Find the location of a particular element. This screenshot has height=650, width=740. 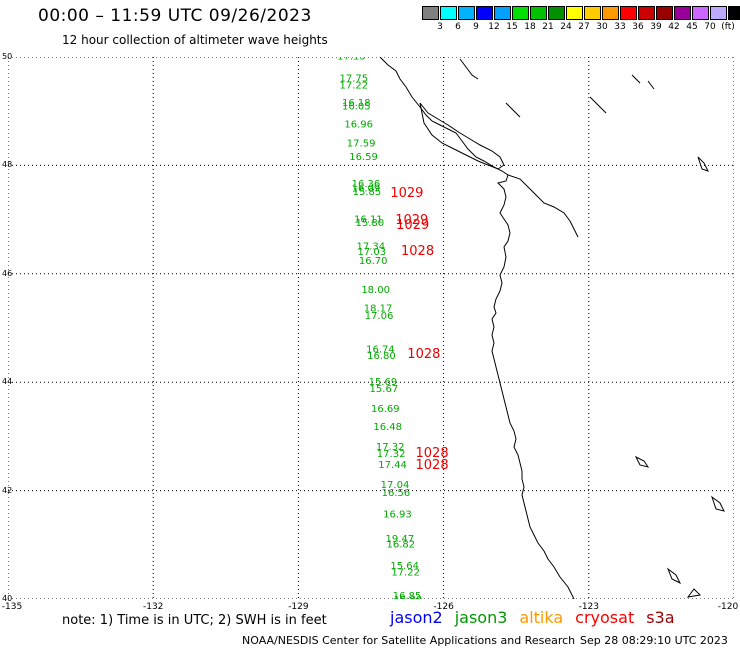

footer-timestamp: Sep 28 08:29:10 UTC 2023 is located at coordinates (654, 640).